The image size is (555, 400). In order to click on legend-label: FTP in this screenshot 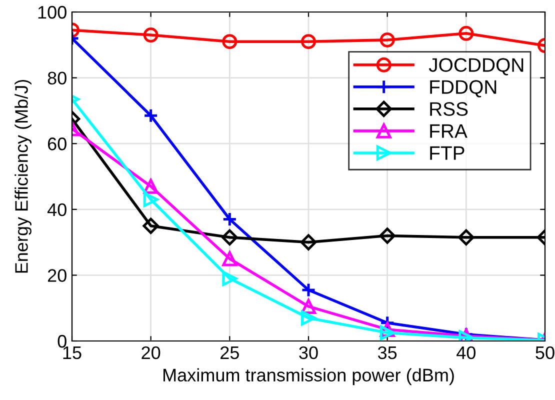, I will do `click(447, 153)`.